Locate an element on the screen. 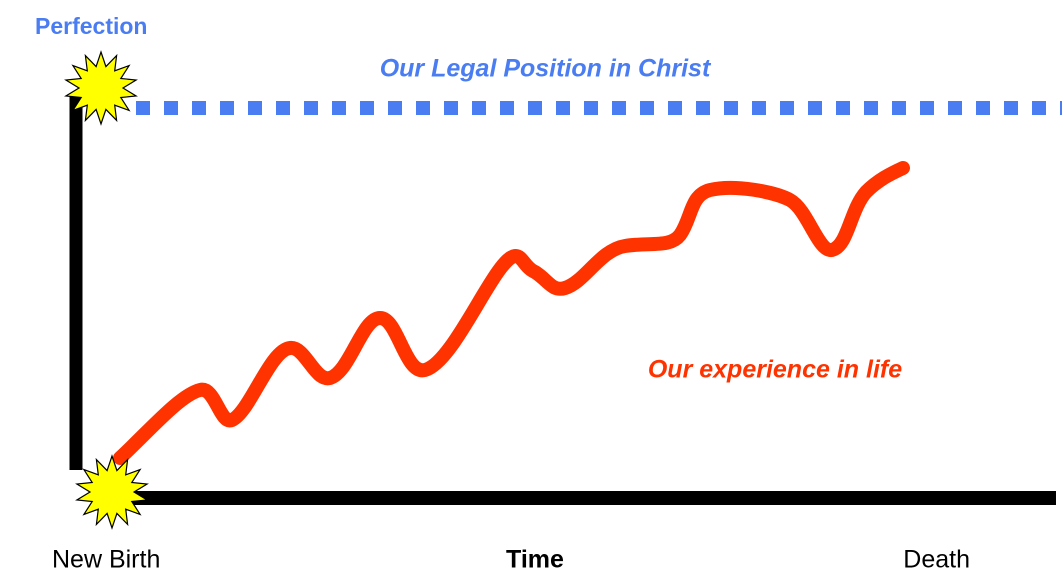 This screenshot has height=573, width=1062. axis-title: Time is located at coordinates (535, 559).